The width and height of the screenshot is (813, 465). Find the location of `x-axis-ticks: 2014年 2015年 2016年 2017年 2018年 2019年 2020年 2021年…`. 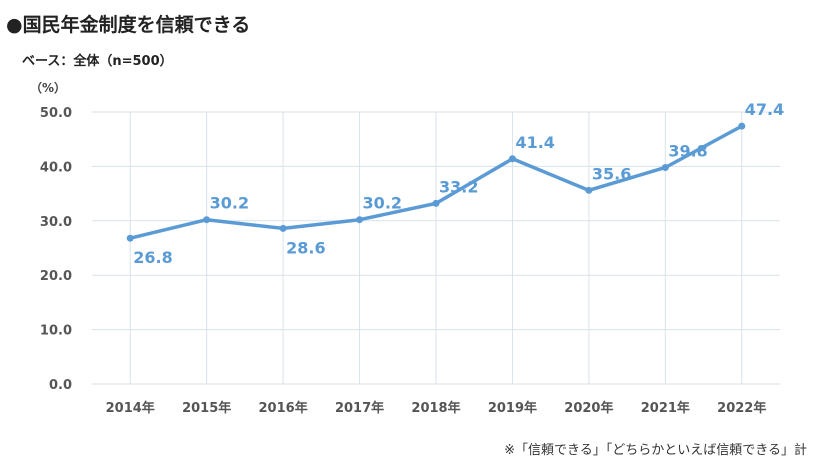

x-axis-ticks: 2014年 2015年 2016年 2017年 2018年 2019年 2020年 2021年… is located at coordinates (436, 408).